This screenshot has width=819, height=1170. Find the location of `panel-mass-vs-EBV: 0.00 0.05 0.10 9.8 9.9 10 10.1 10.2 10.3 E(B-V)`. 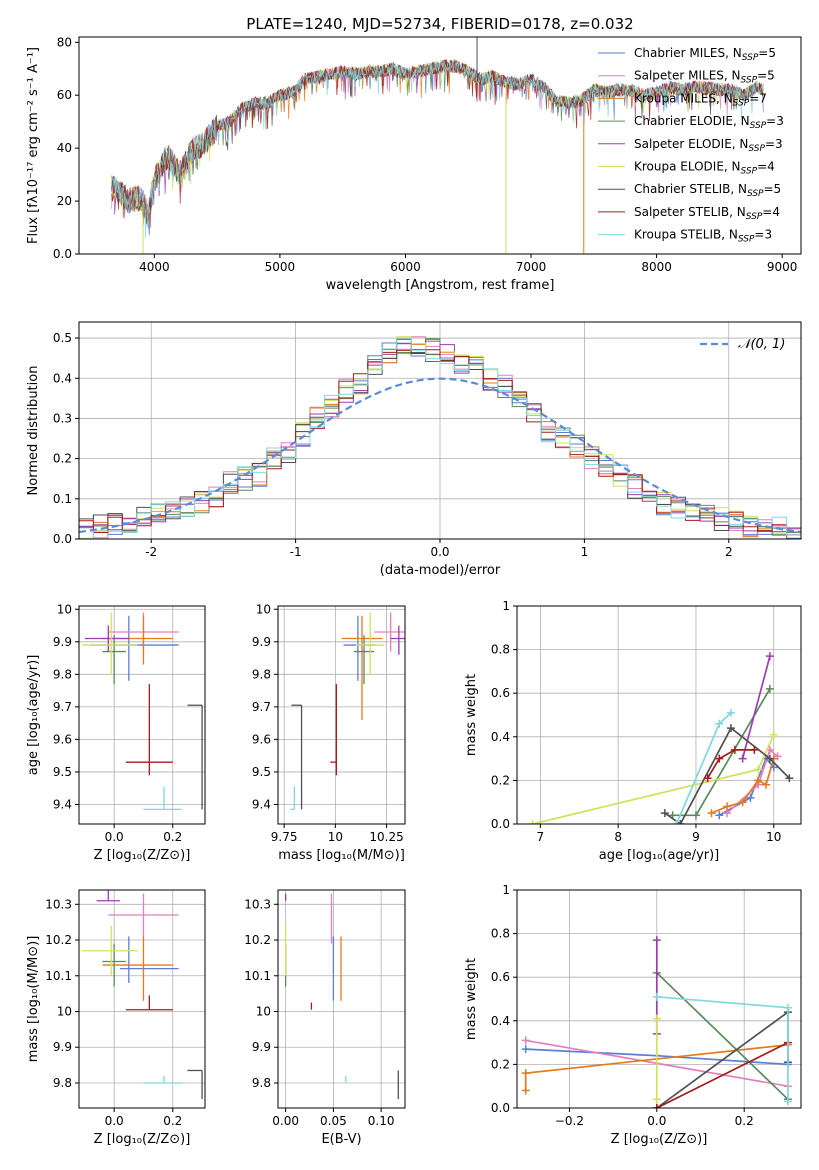

panel-mass-vs-EBV: 0.00 0.05 0.10 9.8 9.9 10 10.1 10.2 10.3 E(B-V) is located at coordinates (325, 1018).